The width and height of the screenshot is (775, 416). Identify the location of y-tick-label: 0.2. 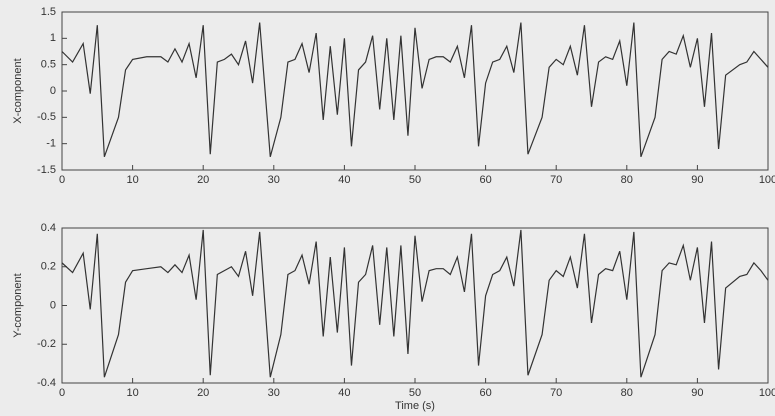
(48, 267).